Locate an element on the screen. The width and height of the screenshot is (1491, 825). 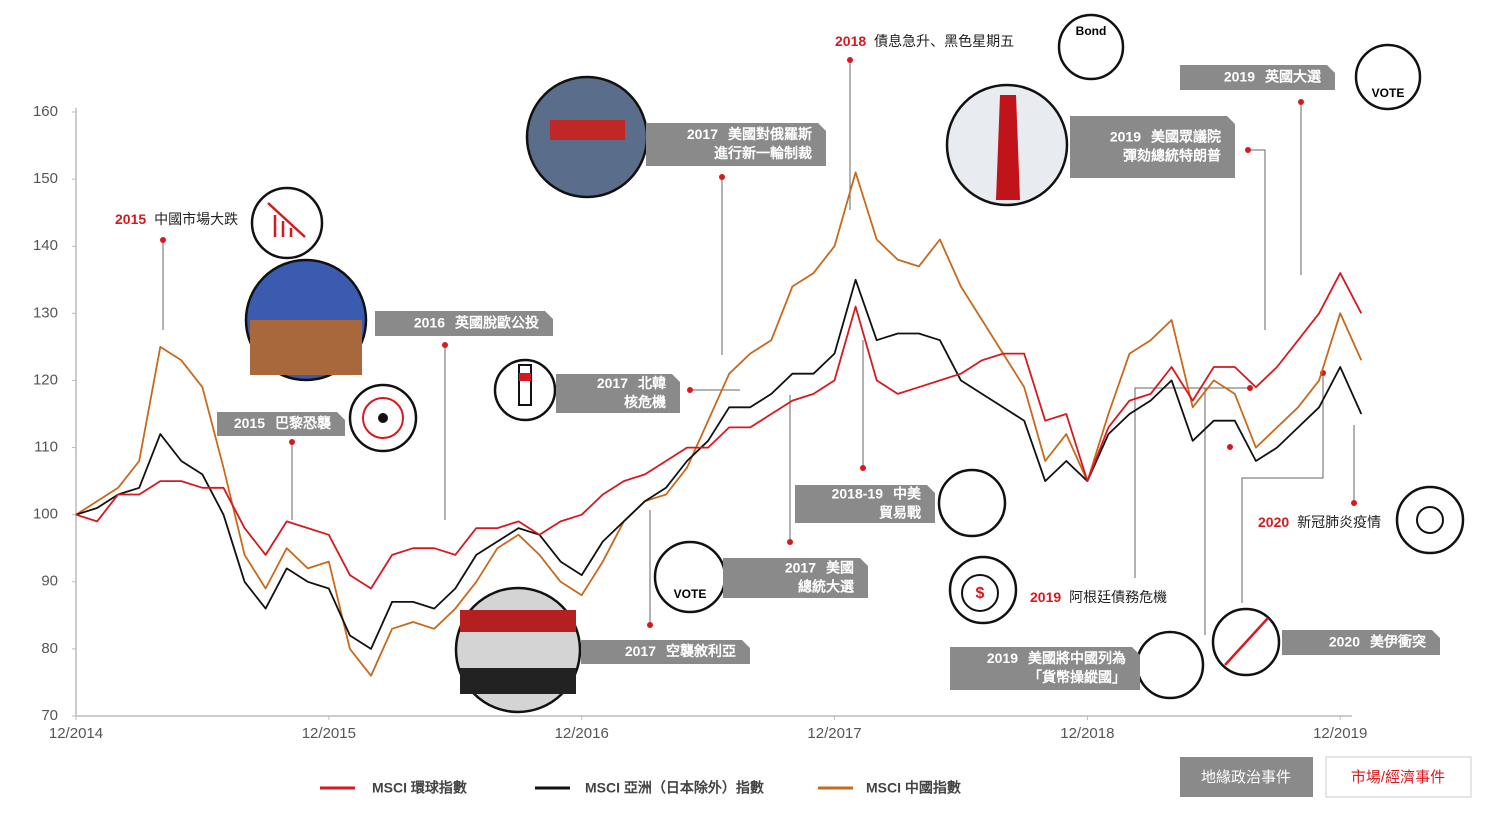
event-text: 2017 美國對俄羅斯 is located at coordinates (749, 134).